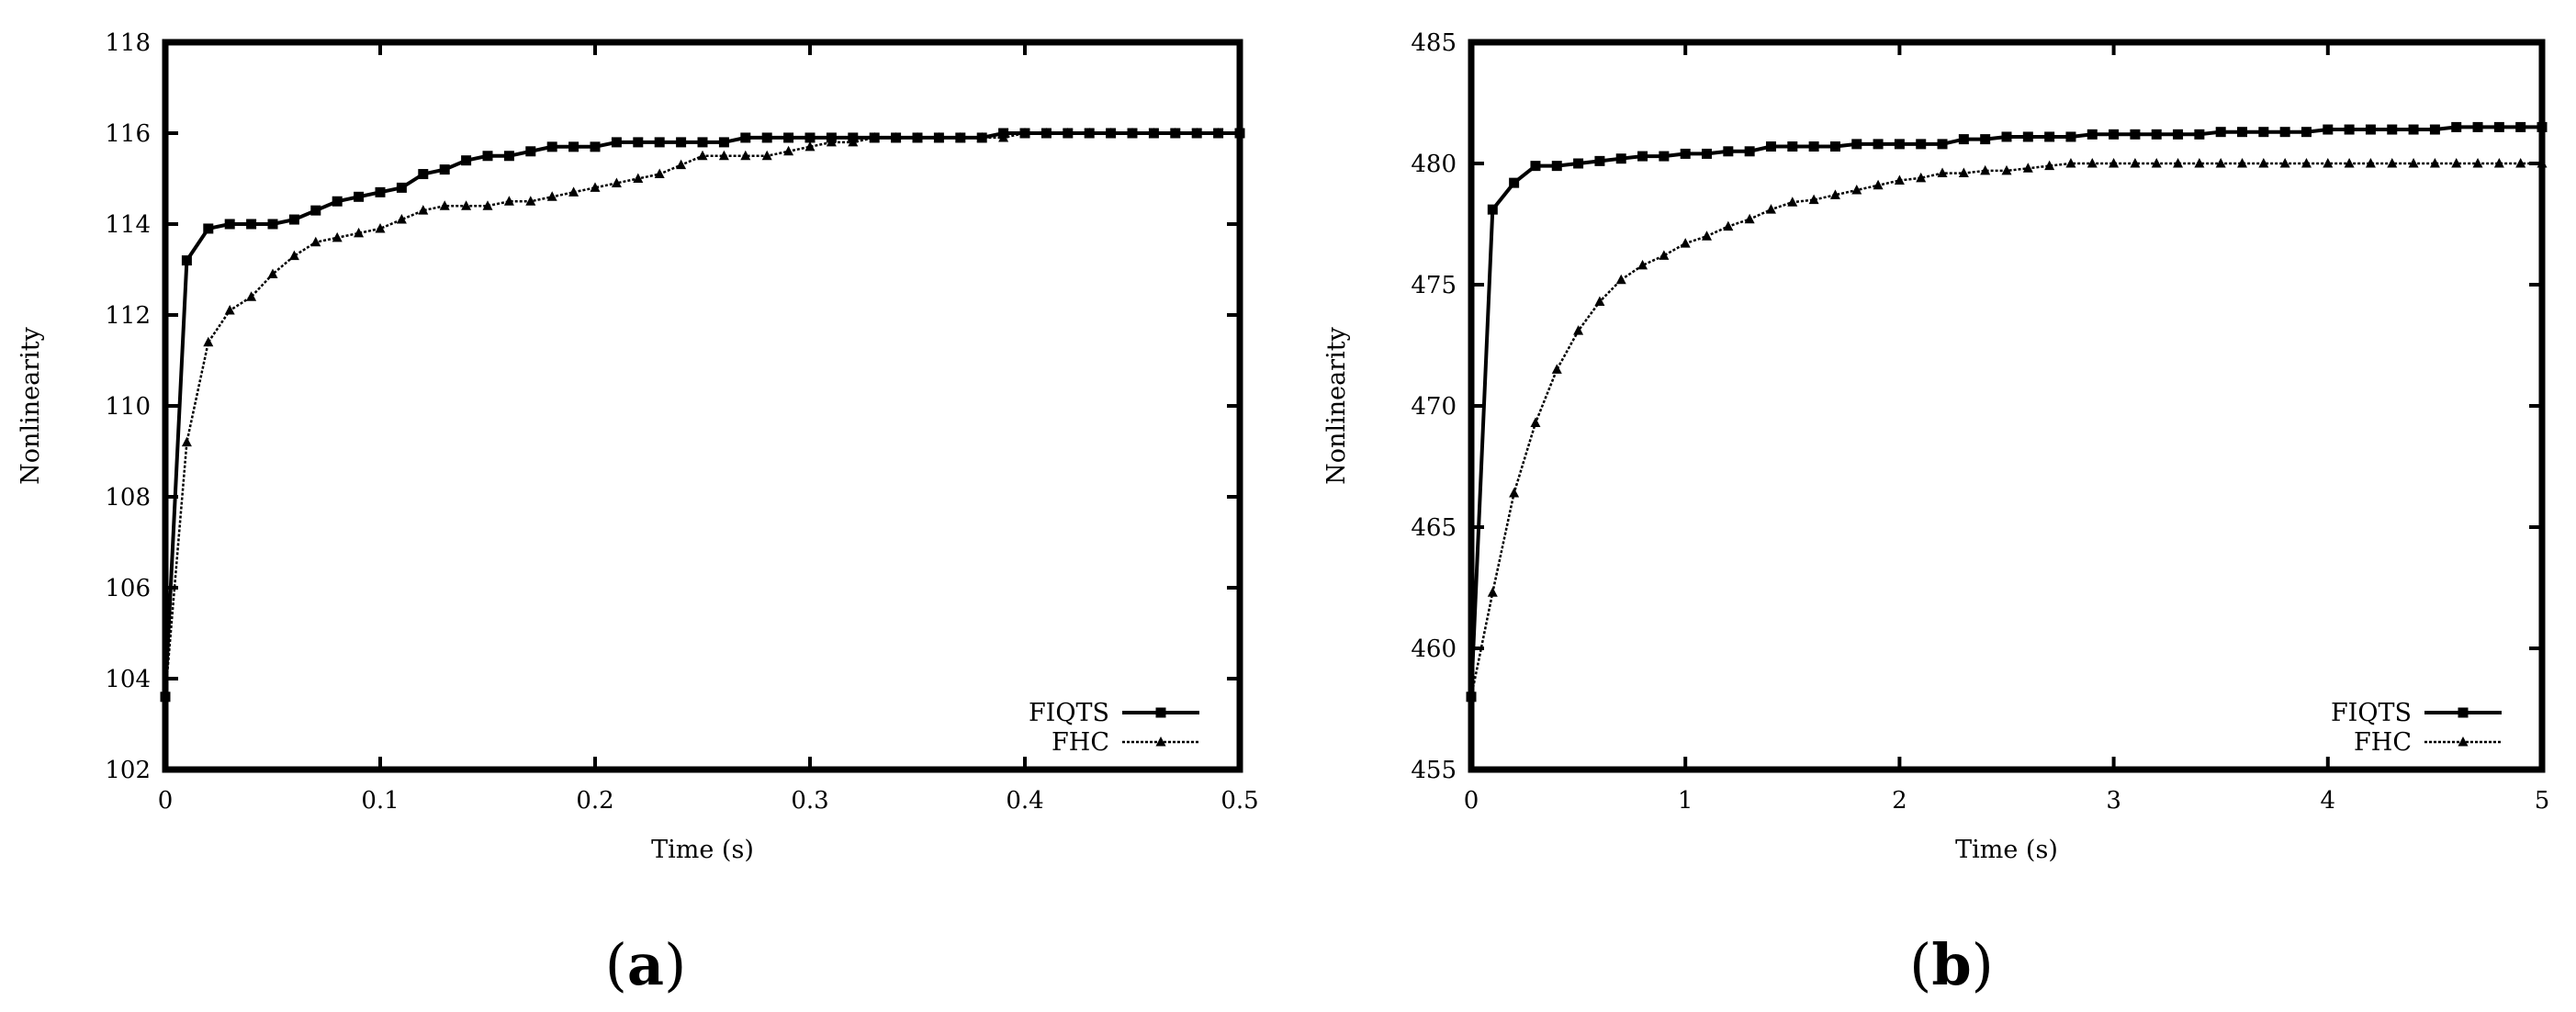  What do you see at coordinates (1434, 528) in the screenshot?
I see `y-tick-label: 465` at bounding box center [1434, 528].